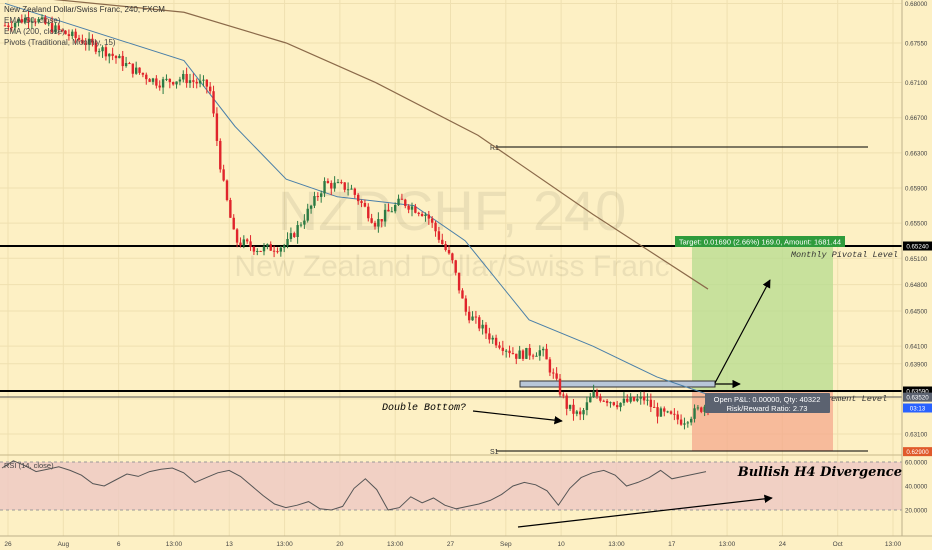 This screenshot has height=550, width=932. What do you see at coordinates (60, 42) in the screenshot?
I see `indicator-pivots: Pivots (Traditional, Monthly, 15)` at bounding box center [60, 42].